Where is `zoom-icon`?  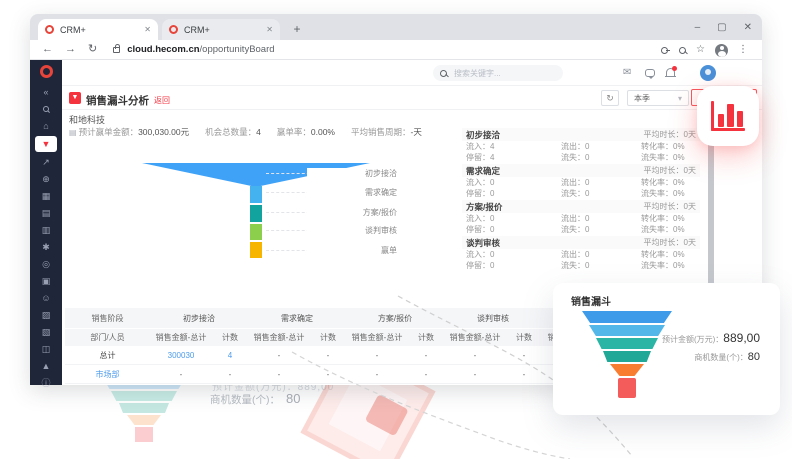 zoom-icon is located at coordinates (683, 50).